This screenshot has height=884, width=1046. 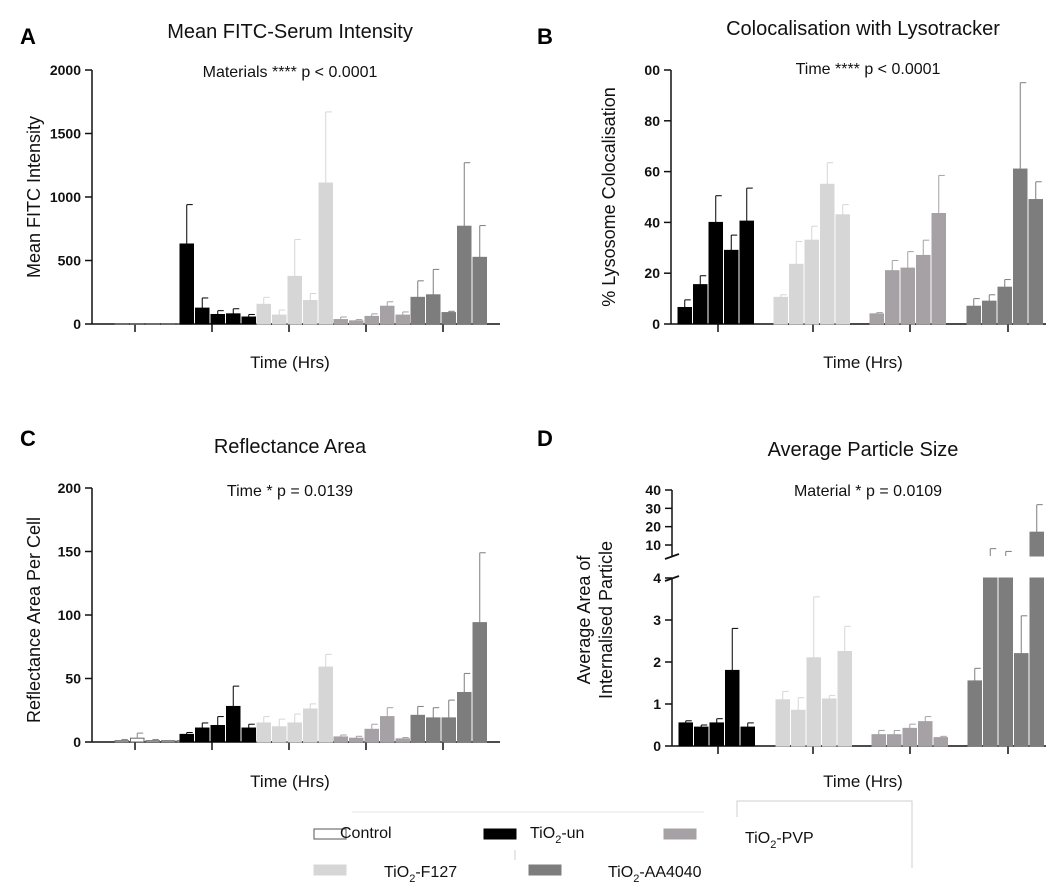 I want to click on y-tick-label: 00, so click(x=652, y=70).